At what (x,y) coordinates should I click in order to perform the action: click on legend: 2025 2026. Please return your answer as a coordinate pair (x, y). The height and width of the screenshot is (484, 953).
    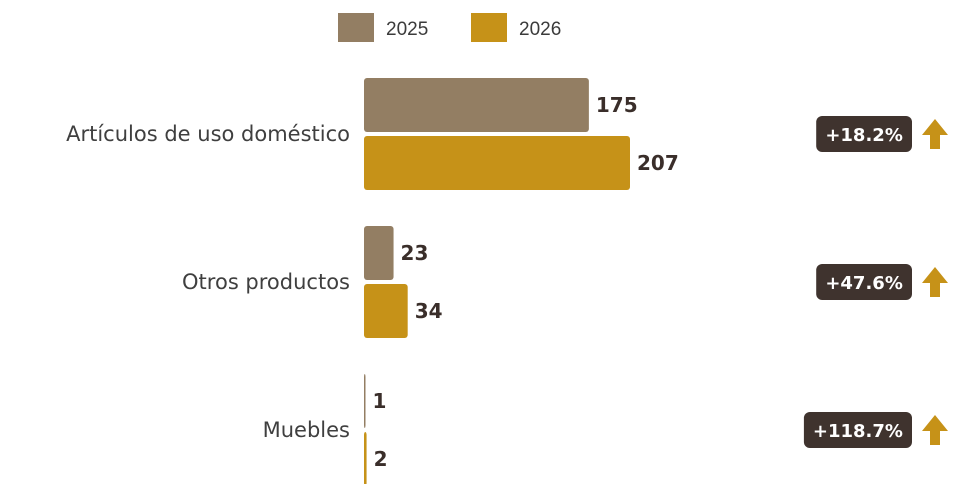
    Looking at the image, I should click on (449, 27).